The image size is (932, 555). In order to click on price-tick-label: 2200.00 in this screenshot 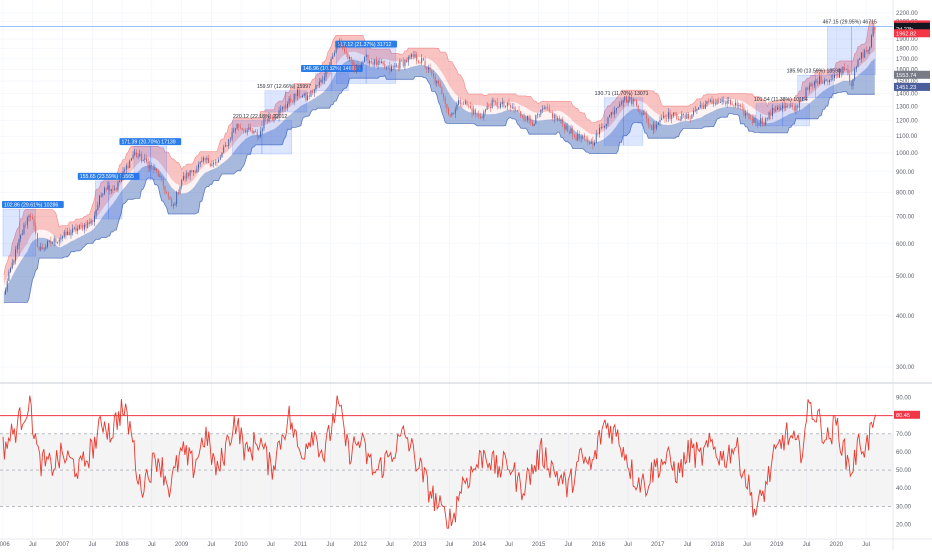, I will do `click(907, 14)`.